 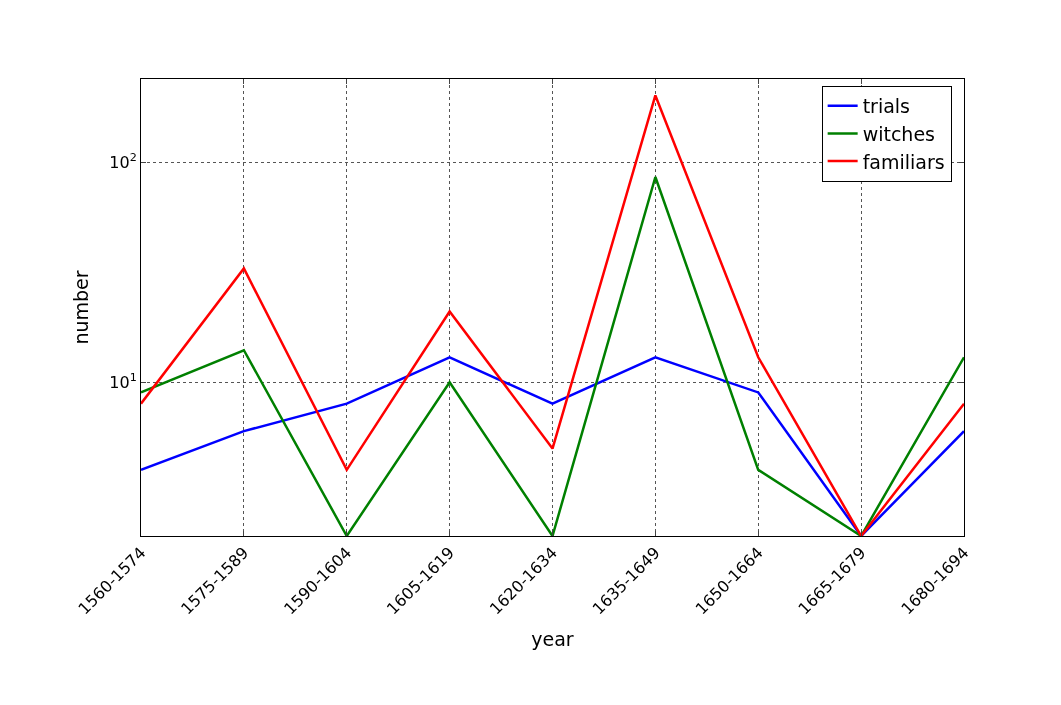 What do you see at coordinates (81, 307) in the screenshot?
I see `y-axis-title: number` at bounding box center [81, 307].